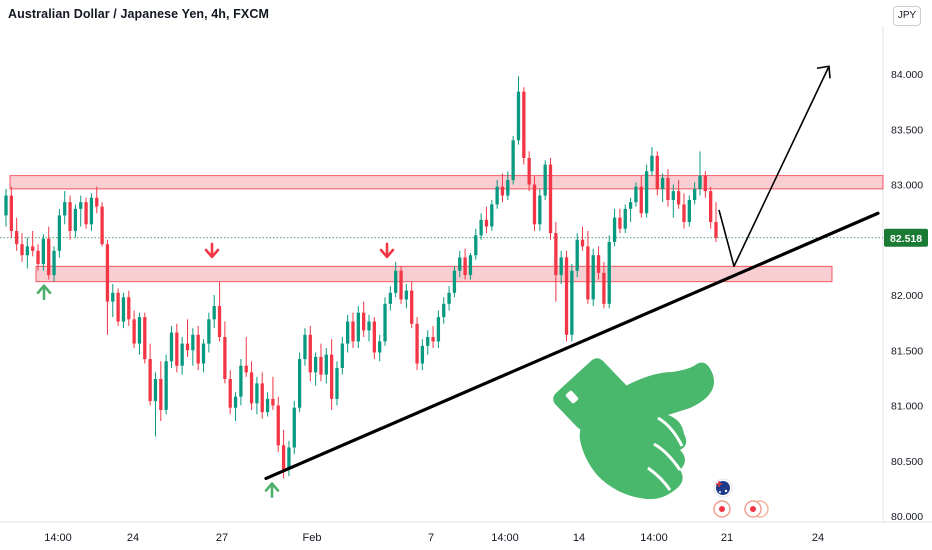 This screenshot has width=932, height=550. Describe the element at coordinates (907, 517) in the screenshot. I see `price-tick-label: 80.000` at that location.